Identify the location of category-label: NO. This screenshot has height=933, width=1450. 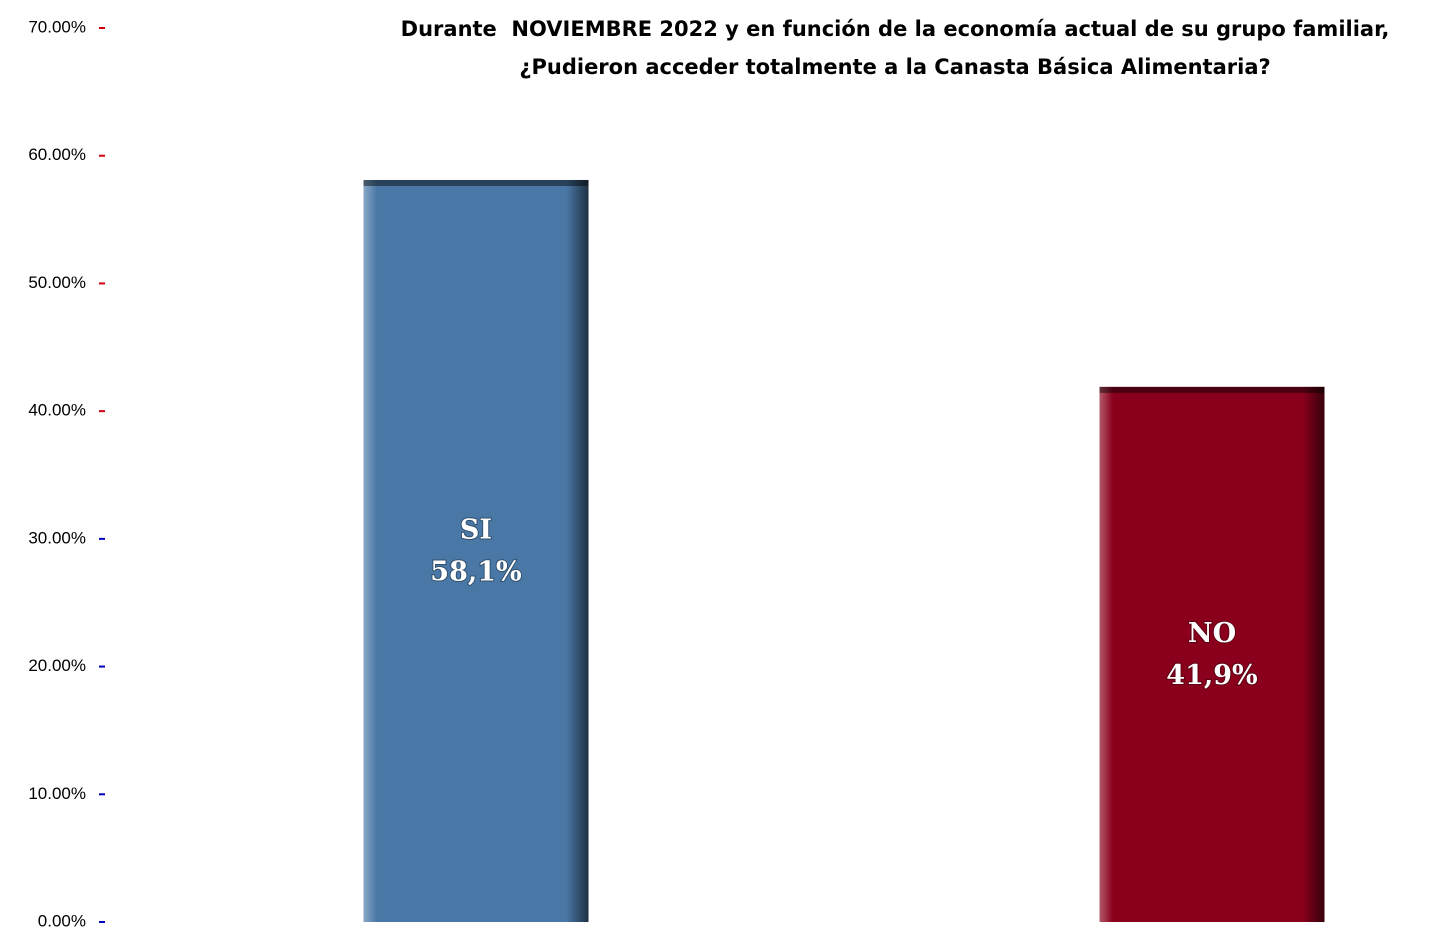
(1212, 633).